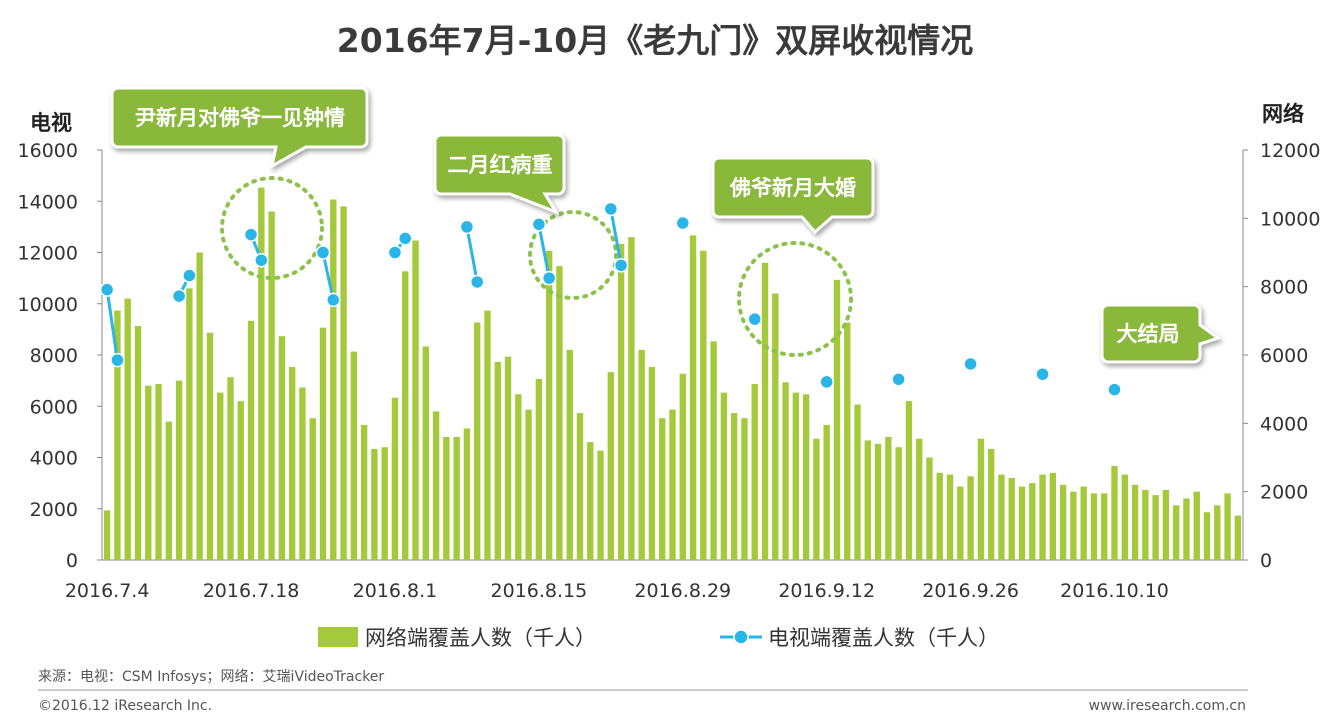 This screenshot has width=1335, height=726. I want to click on right-axis-ticks: 0 2000 4000 6000 8000 10000 12000, so click(1281, 356).